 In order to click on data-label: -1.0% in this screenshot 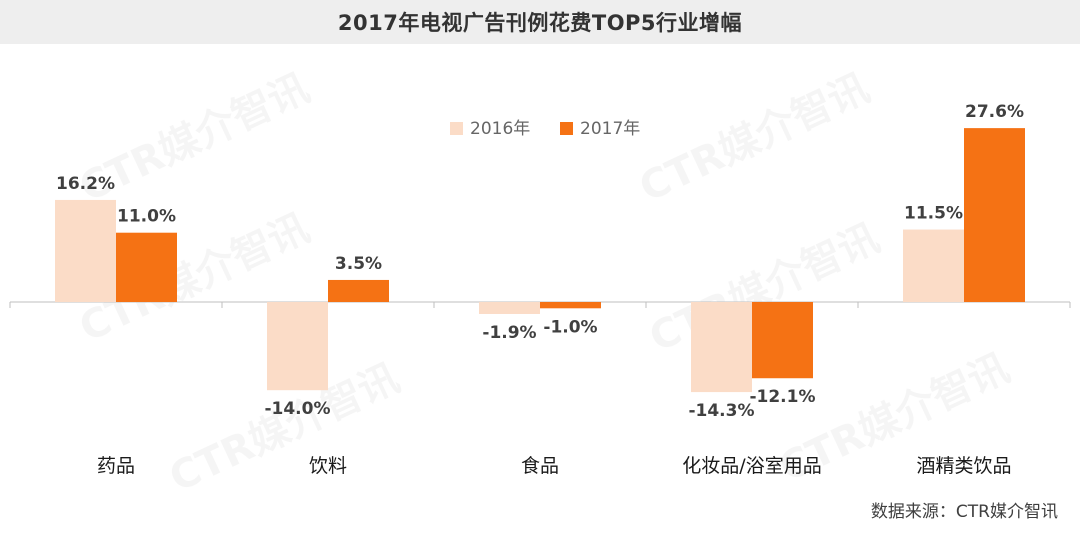, I will do `click(570, 327)`.